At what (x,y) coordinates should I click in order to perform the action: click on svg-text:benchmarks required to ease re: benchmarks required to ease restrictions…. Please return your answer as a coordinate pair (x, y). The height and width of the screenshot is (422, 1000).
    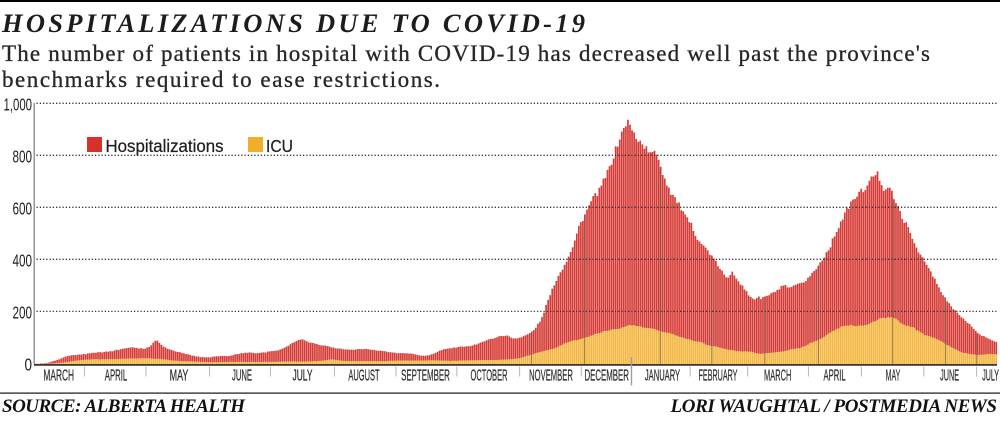
    Looking at the image, I should click on (221, 79).